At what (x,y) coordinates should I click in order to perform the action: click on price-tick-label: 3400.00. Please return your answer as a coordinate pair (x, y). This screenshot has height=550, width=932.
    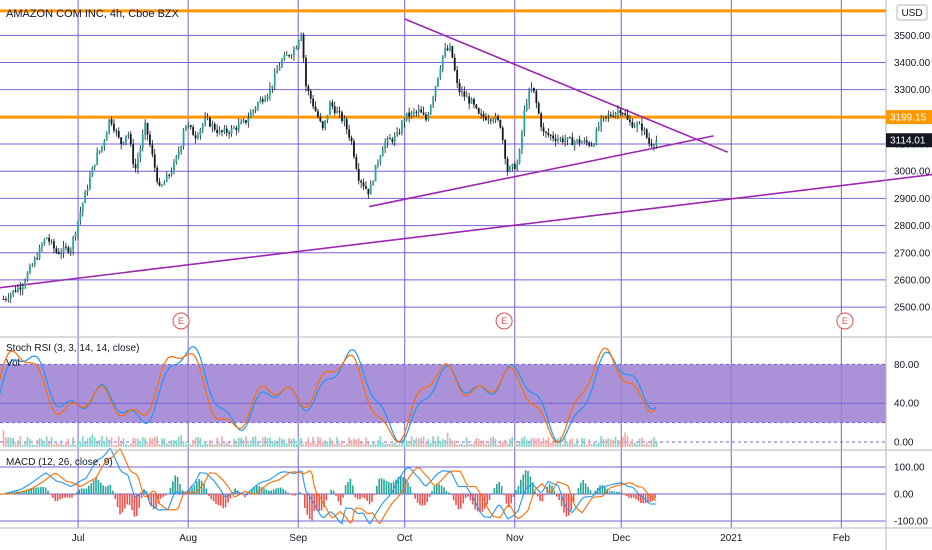
    Looking at the image, I should click on (912, 63).